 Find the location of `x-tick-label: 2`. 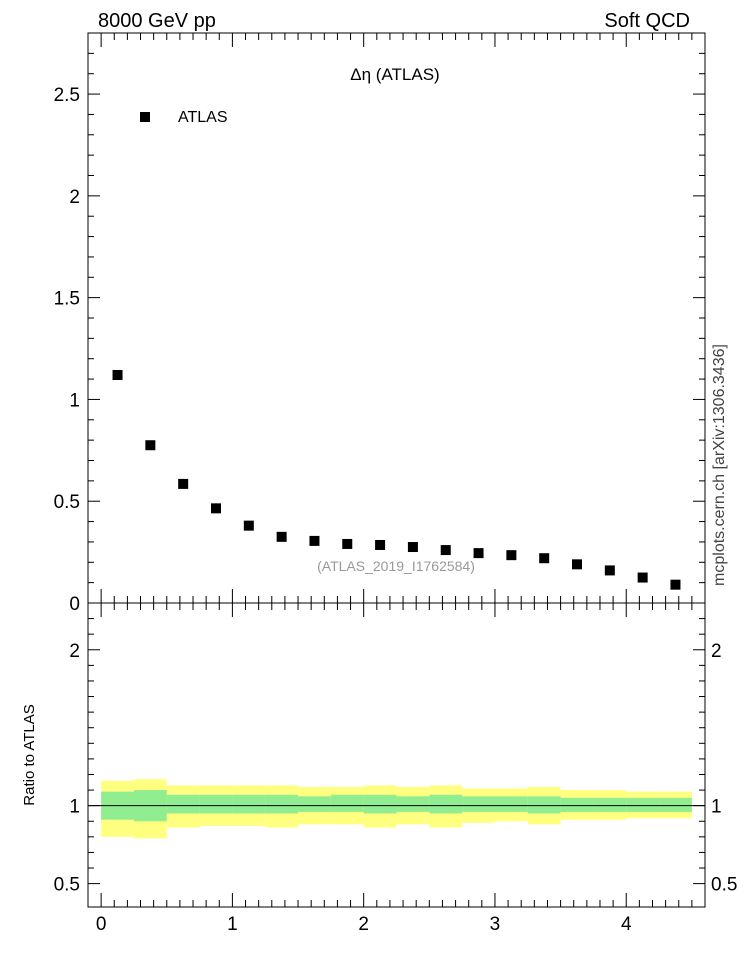

x-tick-label: 2 is located at coordinates (363, 924).